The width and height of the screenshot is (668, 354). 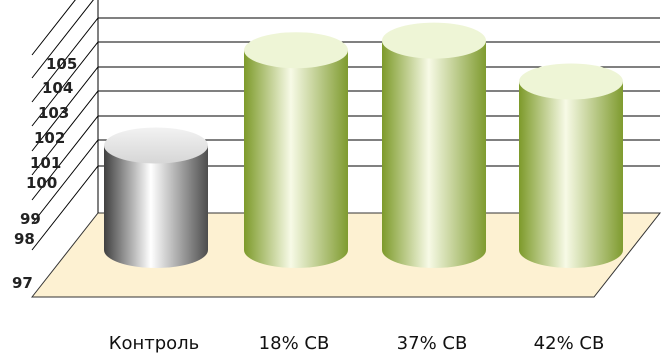 I want to click on y-tick-label: 99, so click(x=30, y=219).